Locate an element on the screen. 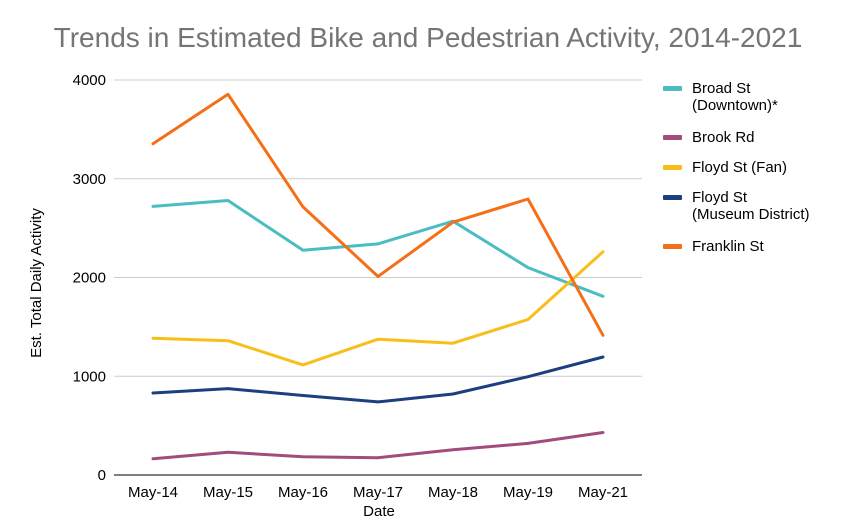 This screenshot has height=526, width=850. legend-label: (Downtown)* is located at coordinates (735, 105).